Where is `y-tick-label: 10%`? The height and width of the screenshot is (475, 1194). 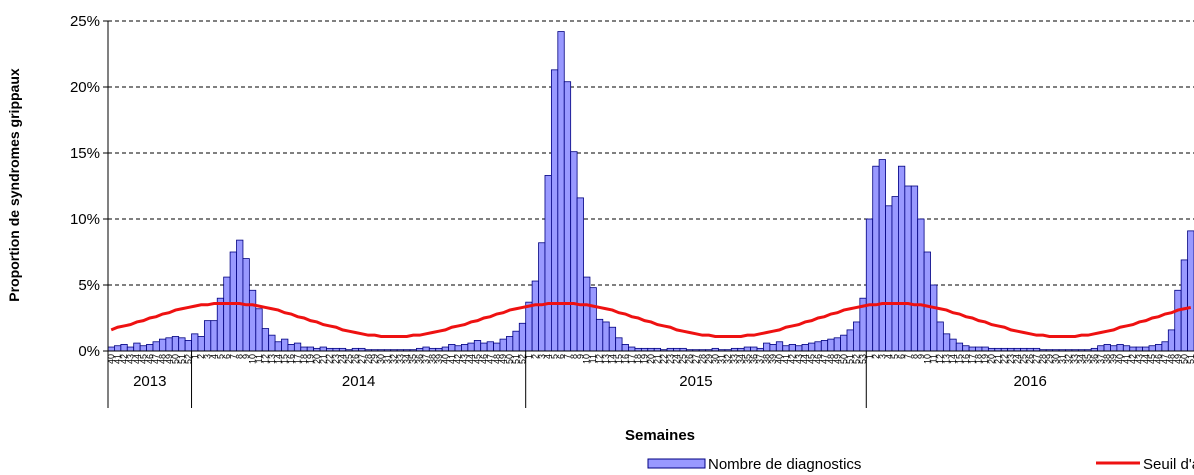 y-tick-label: 10% is located at coordinates (85, 219).